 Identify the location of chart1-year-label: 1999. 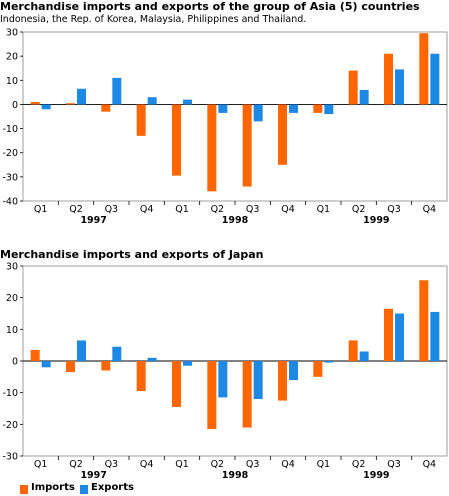
(376, 220).